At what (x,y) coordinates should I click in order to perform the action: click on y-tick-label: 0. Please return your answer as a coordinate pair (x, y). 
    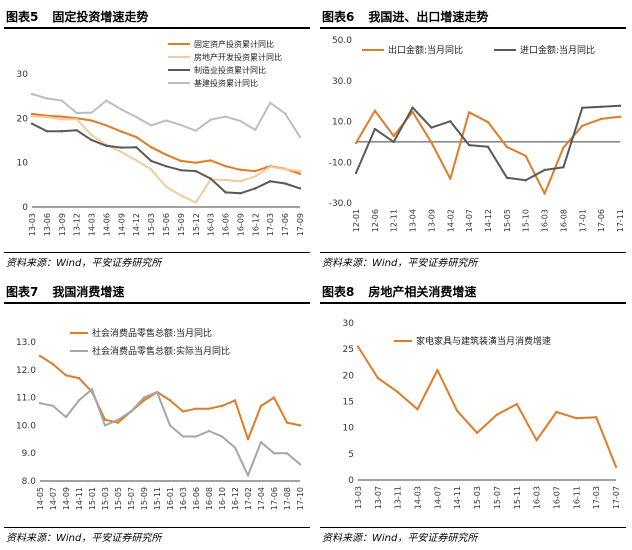
    Looking at the image, I should click on (351, 481).